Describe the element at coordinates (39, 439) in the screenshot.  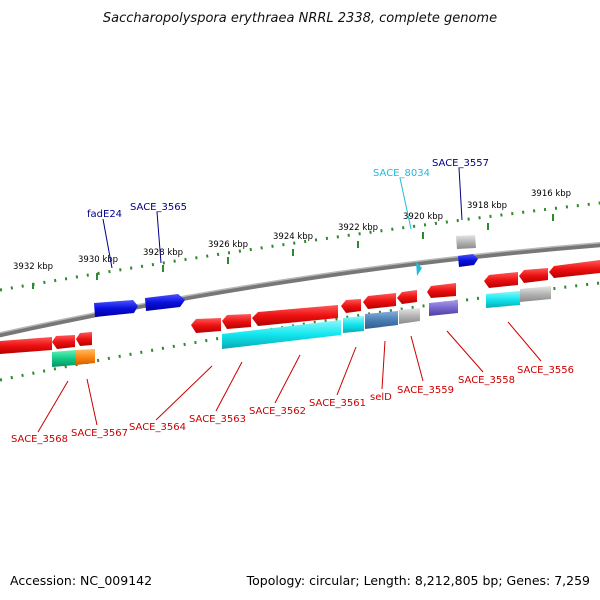
I see `gene-label-sace-3568: SACE_3568` at that location.